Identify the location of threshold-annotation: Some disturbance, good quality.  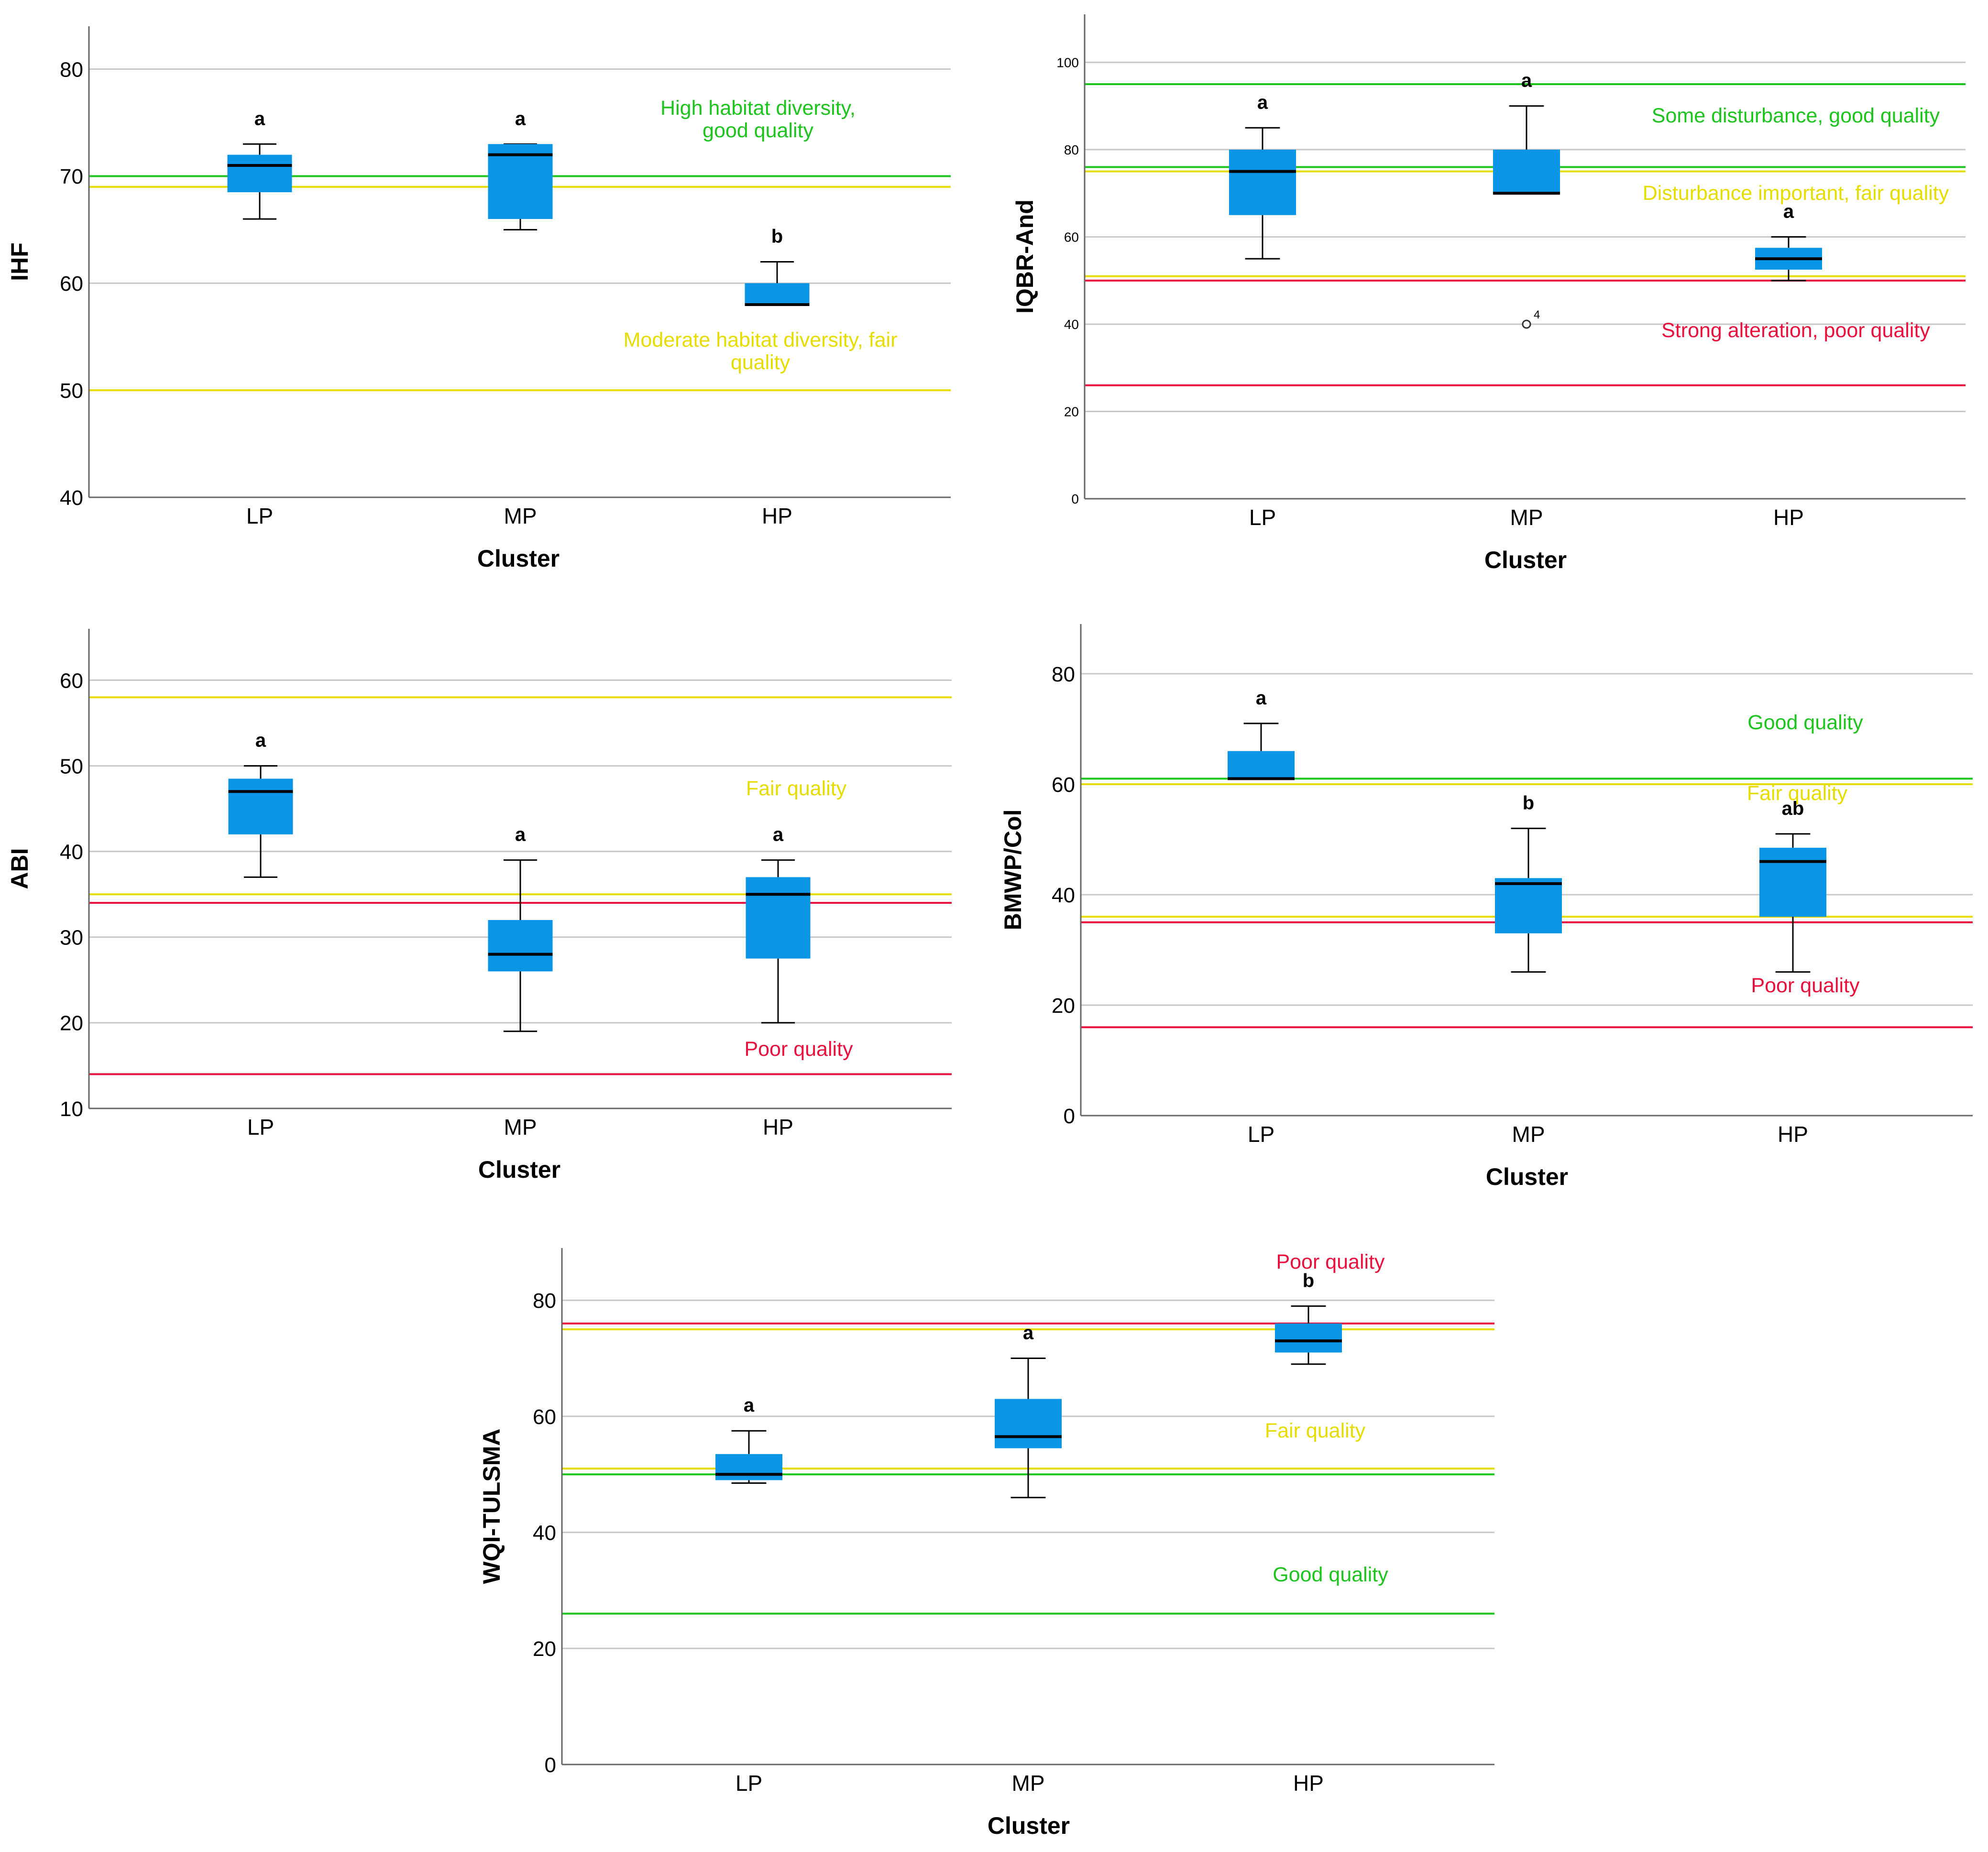
(1796, 115).